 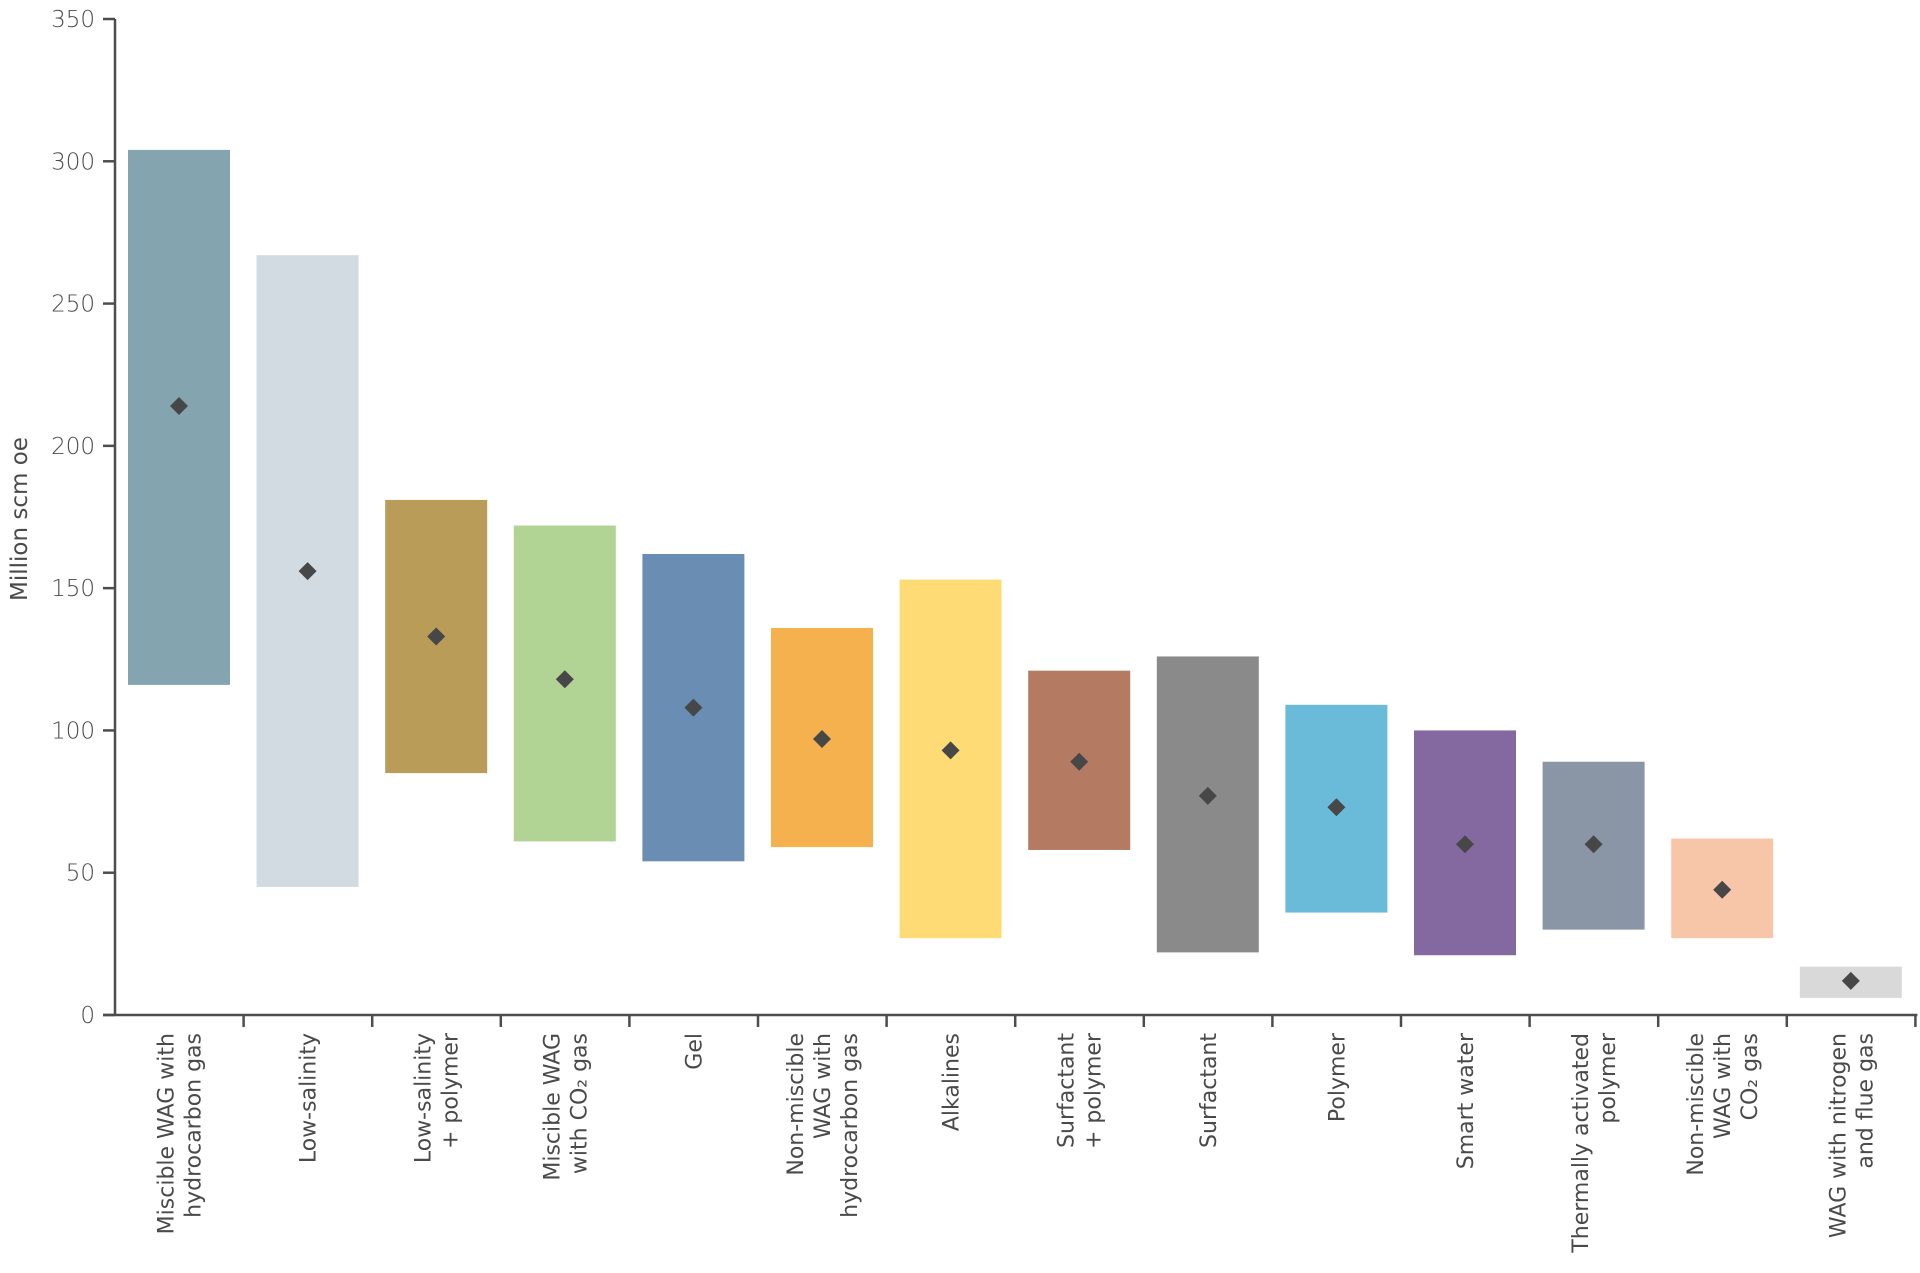 What do you see at coordinates (694, 1051) in the screenshot?
I see `category-label: Gel` at bounding box center [694, 1051].